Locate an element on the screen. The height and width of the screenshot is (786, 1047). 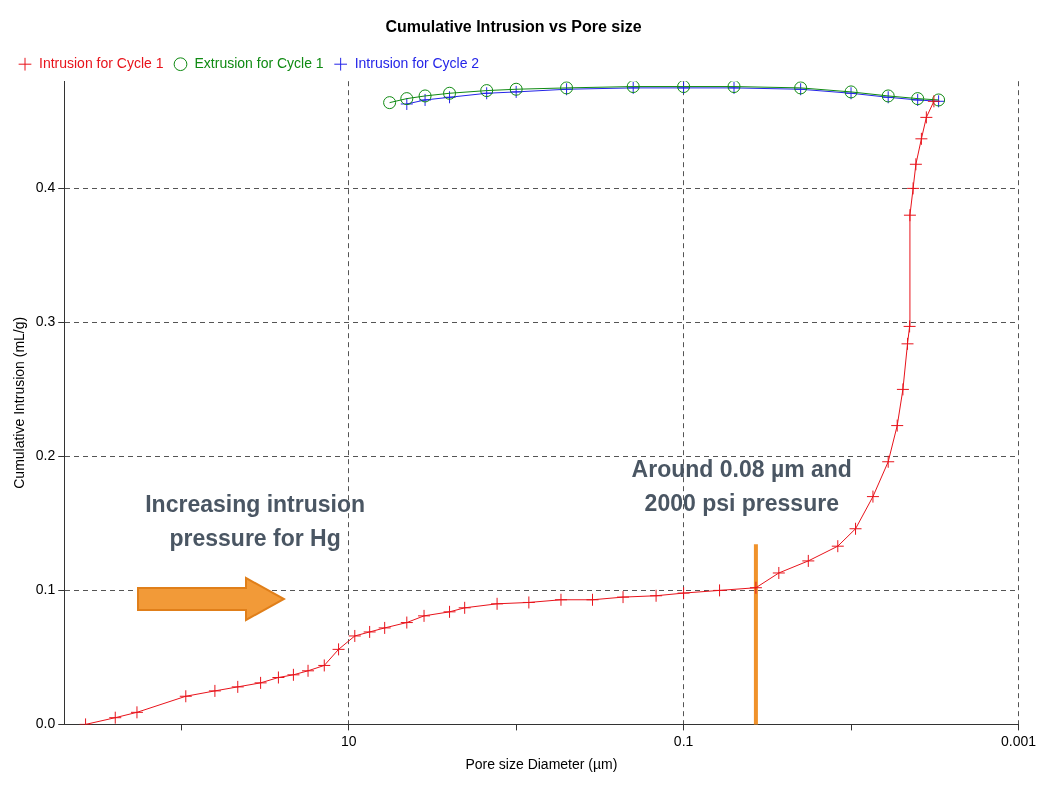
annotation: Increasing intrusion pressure for Hg is located at coordinates (255, 521).